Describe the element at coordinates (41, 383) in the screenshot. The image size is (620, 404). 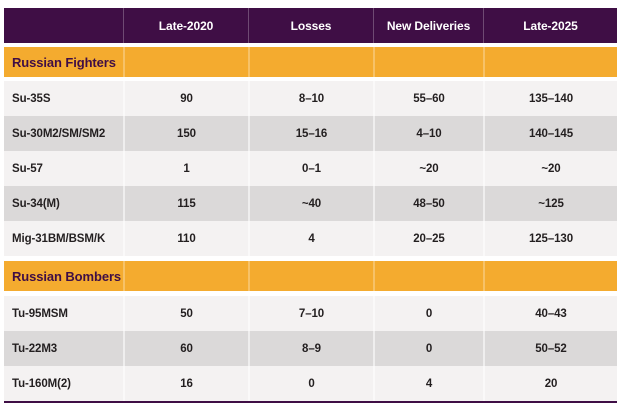
I see `row-label: Tu-160M(2)` at that location.